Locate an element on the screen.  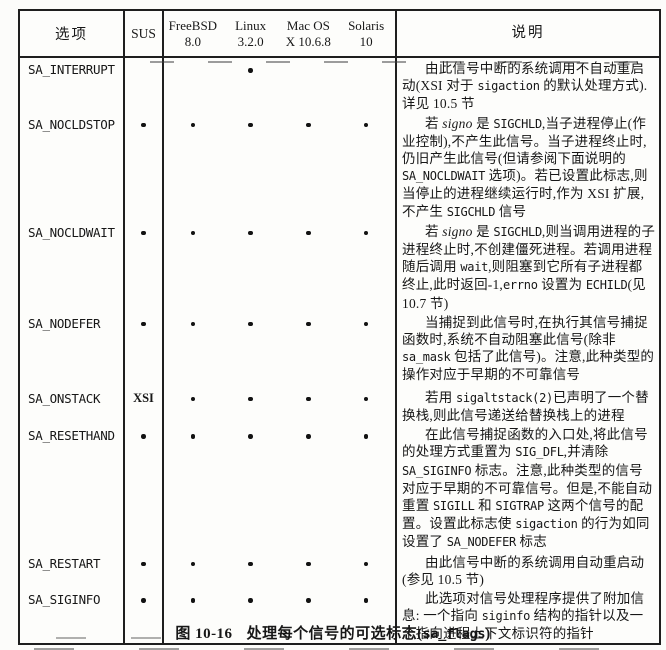
table-row-sa-restart: SA_RESTART 由此信号中断的系统调用自动重启动(参见 10.5 节) is located at coordinates (339, 570).